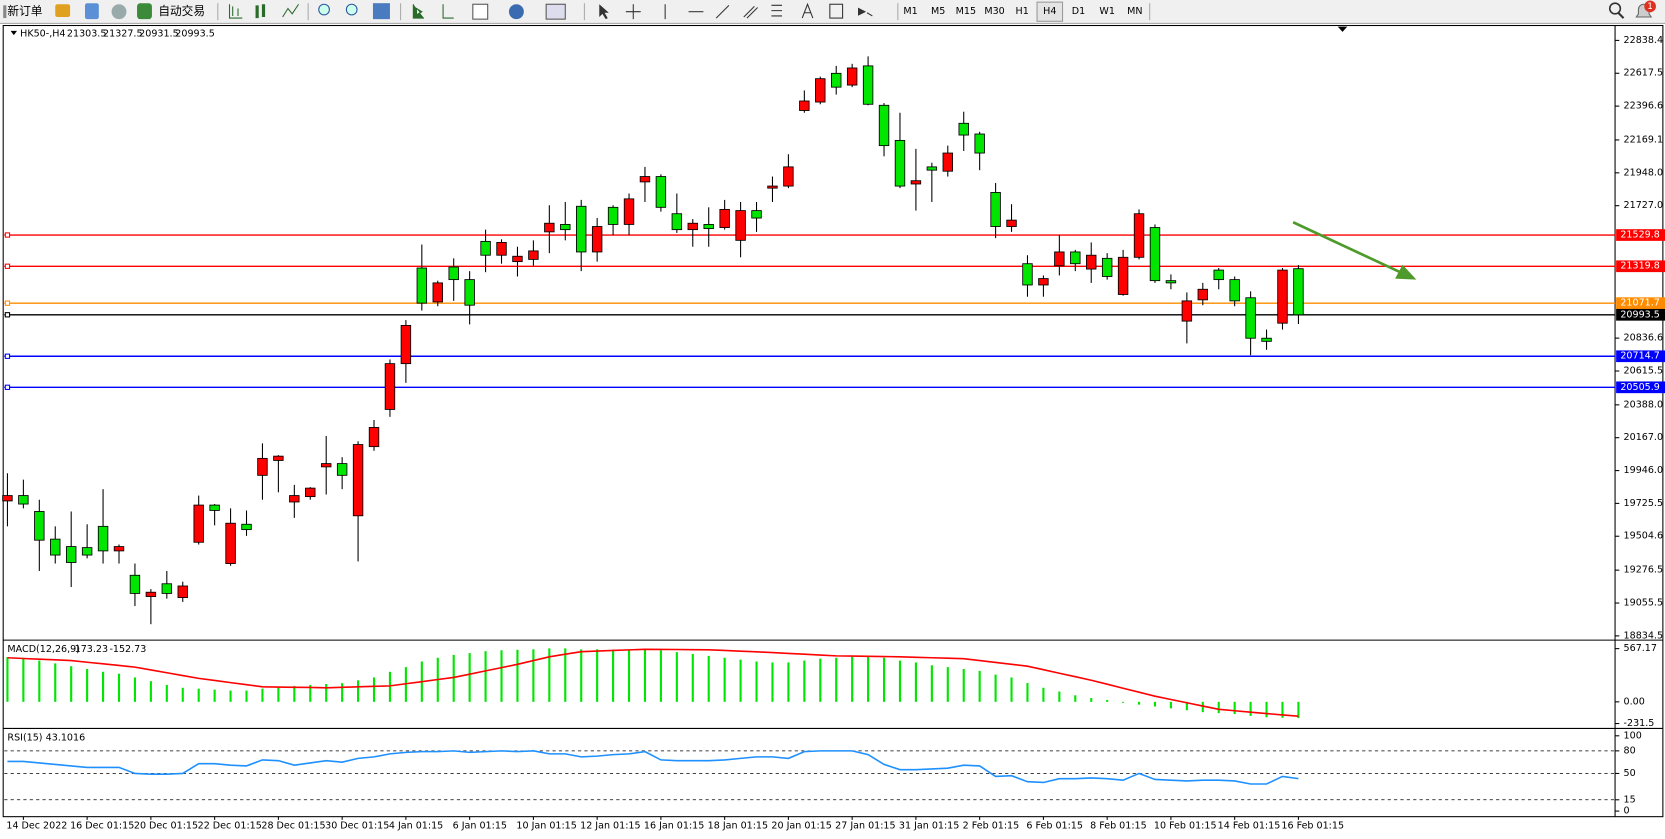  I want to click on x-tick-label: 20 Jan 01:15, so click(801, 826).